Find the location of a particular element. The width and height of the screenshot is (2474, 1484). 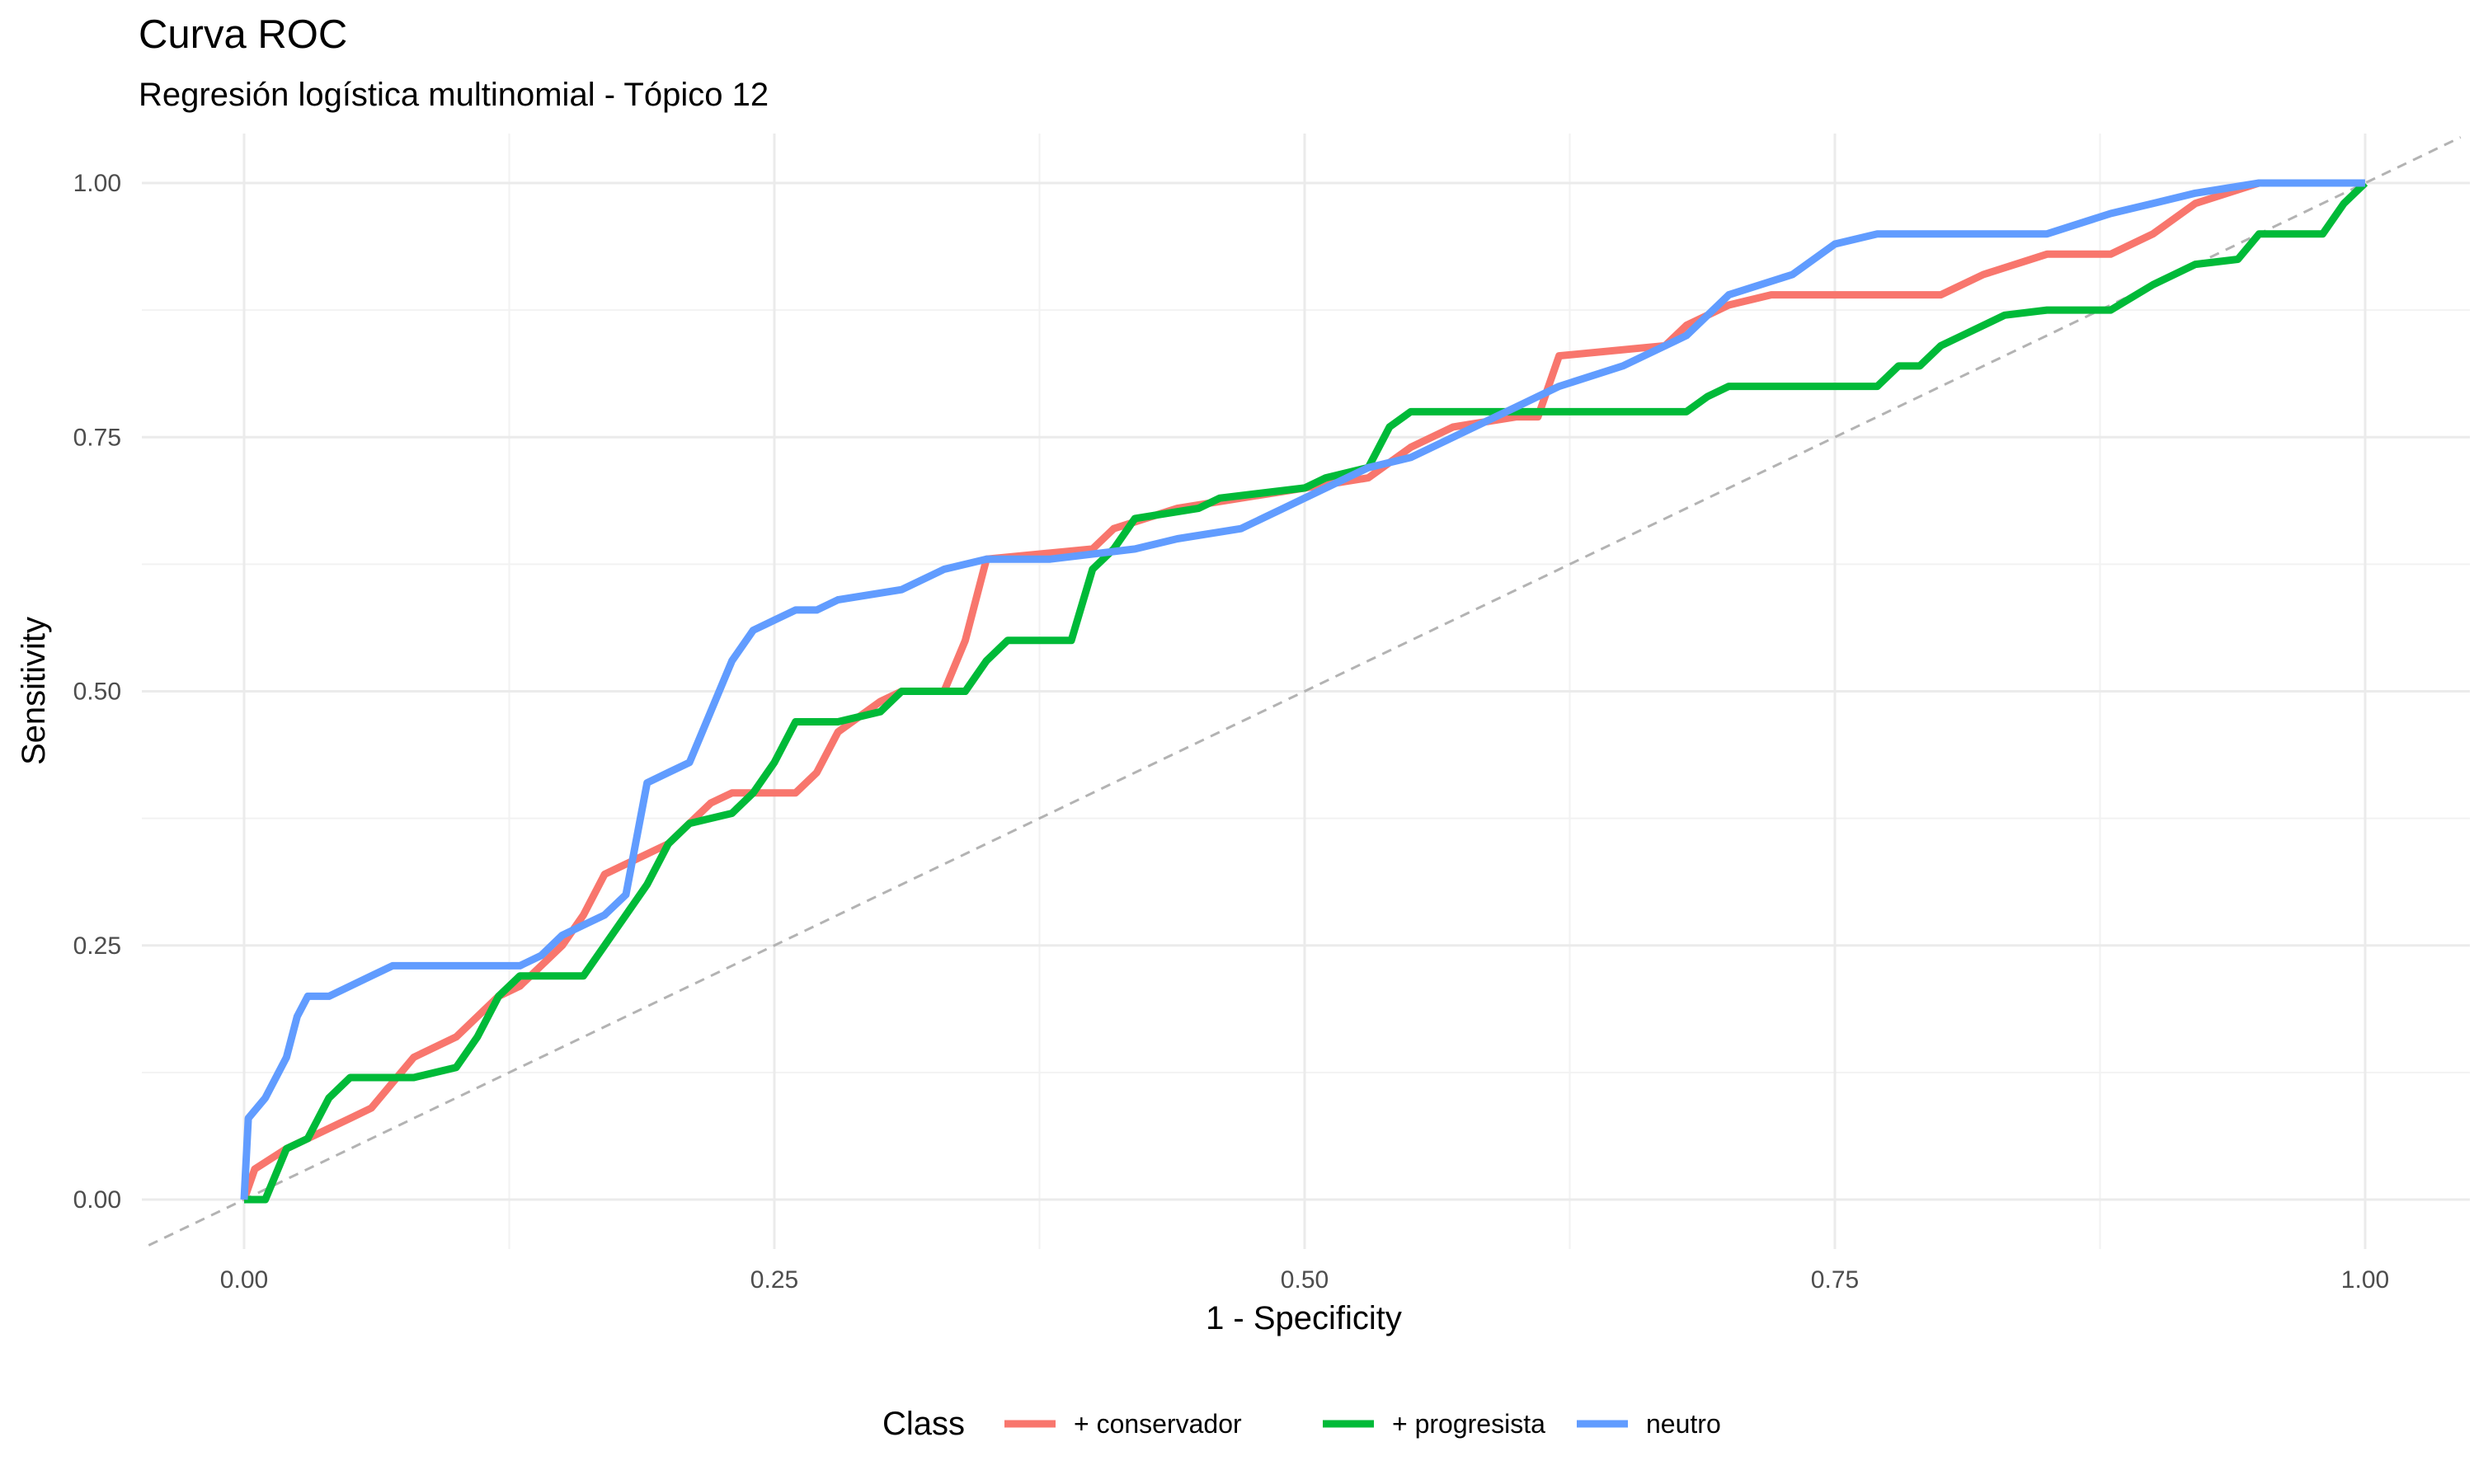

legend: Class + conservador + progresista neutro is located at coordinates (1301, 1424).